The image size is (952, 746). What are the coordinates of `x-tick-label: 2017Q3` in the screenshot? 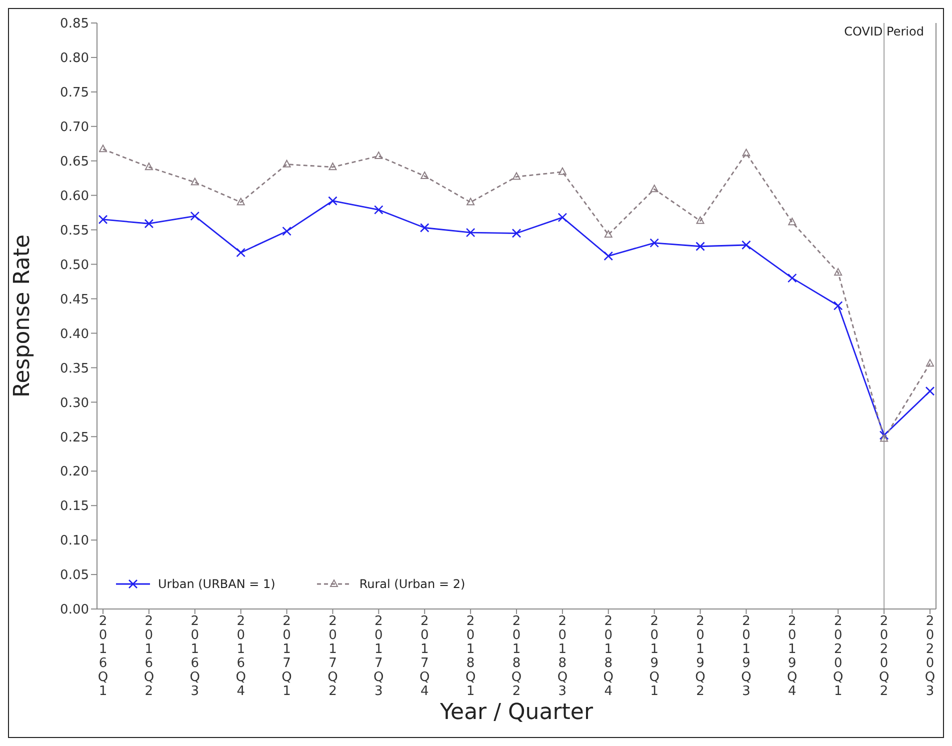 It's located at (379, 656).